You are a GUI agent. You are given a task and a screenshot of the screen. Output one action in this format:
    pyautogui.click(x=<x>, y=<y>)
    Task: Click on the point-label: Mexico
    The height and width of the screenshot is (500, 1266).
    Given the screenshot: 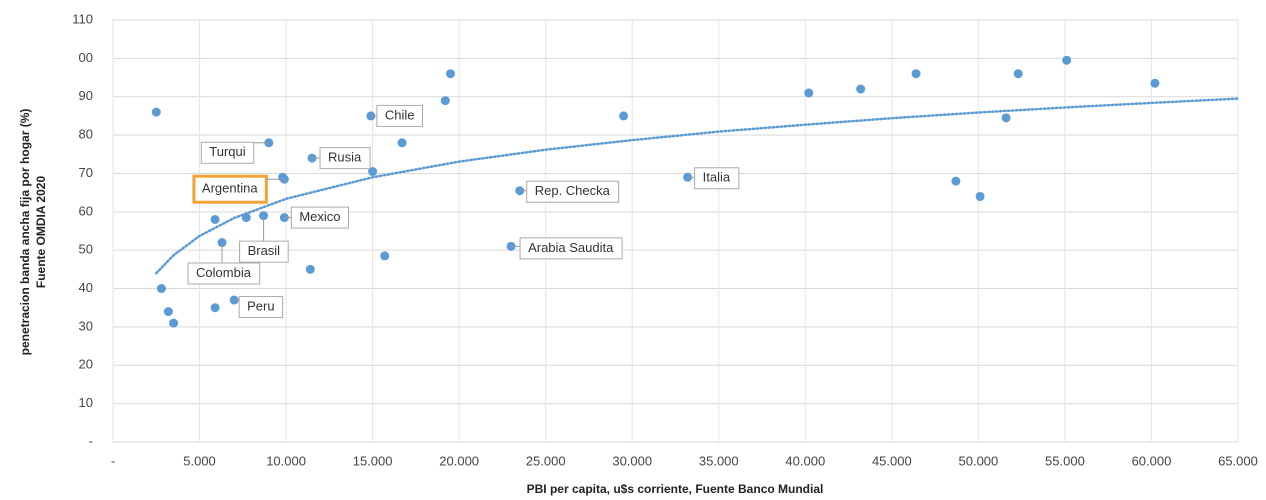 What is the action you would take?
    pyautogui.click(x=317, y=217)
    